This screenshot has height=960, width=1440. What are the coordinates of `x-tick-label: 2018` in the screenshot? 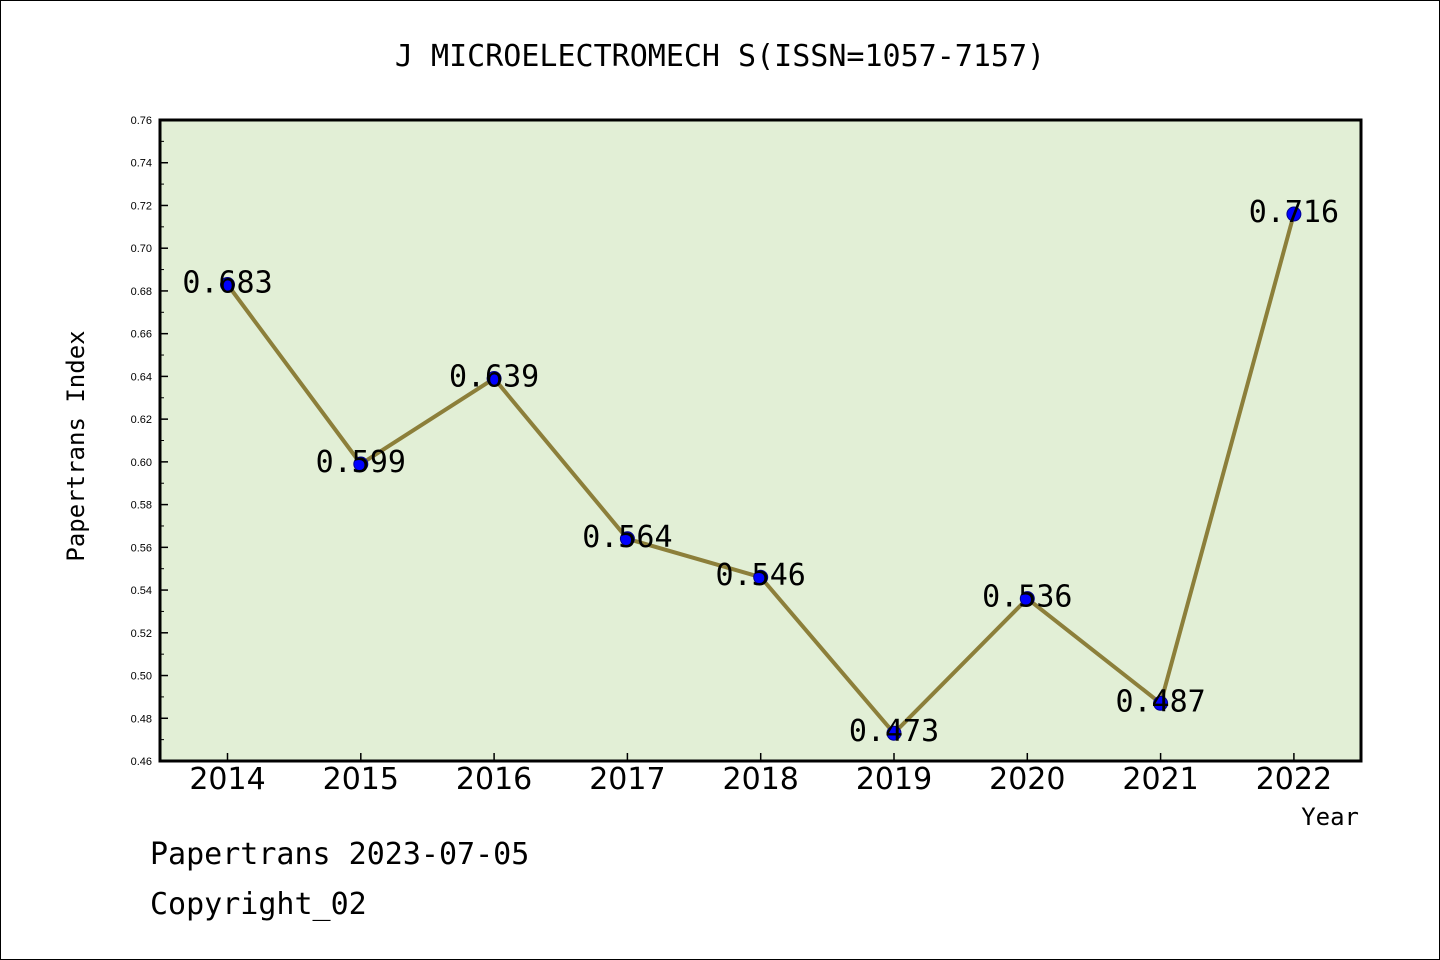 It's located at (761, 779).